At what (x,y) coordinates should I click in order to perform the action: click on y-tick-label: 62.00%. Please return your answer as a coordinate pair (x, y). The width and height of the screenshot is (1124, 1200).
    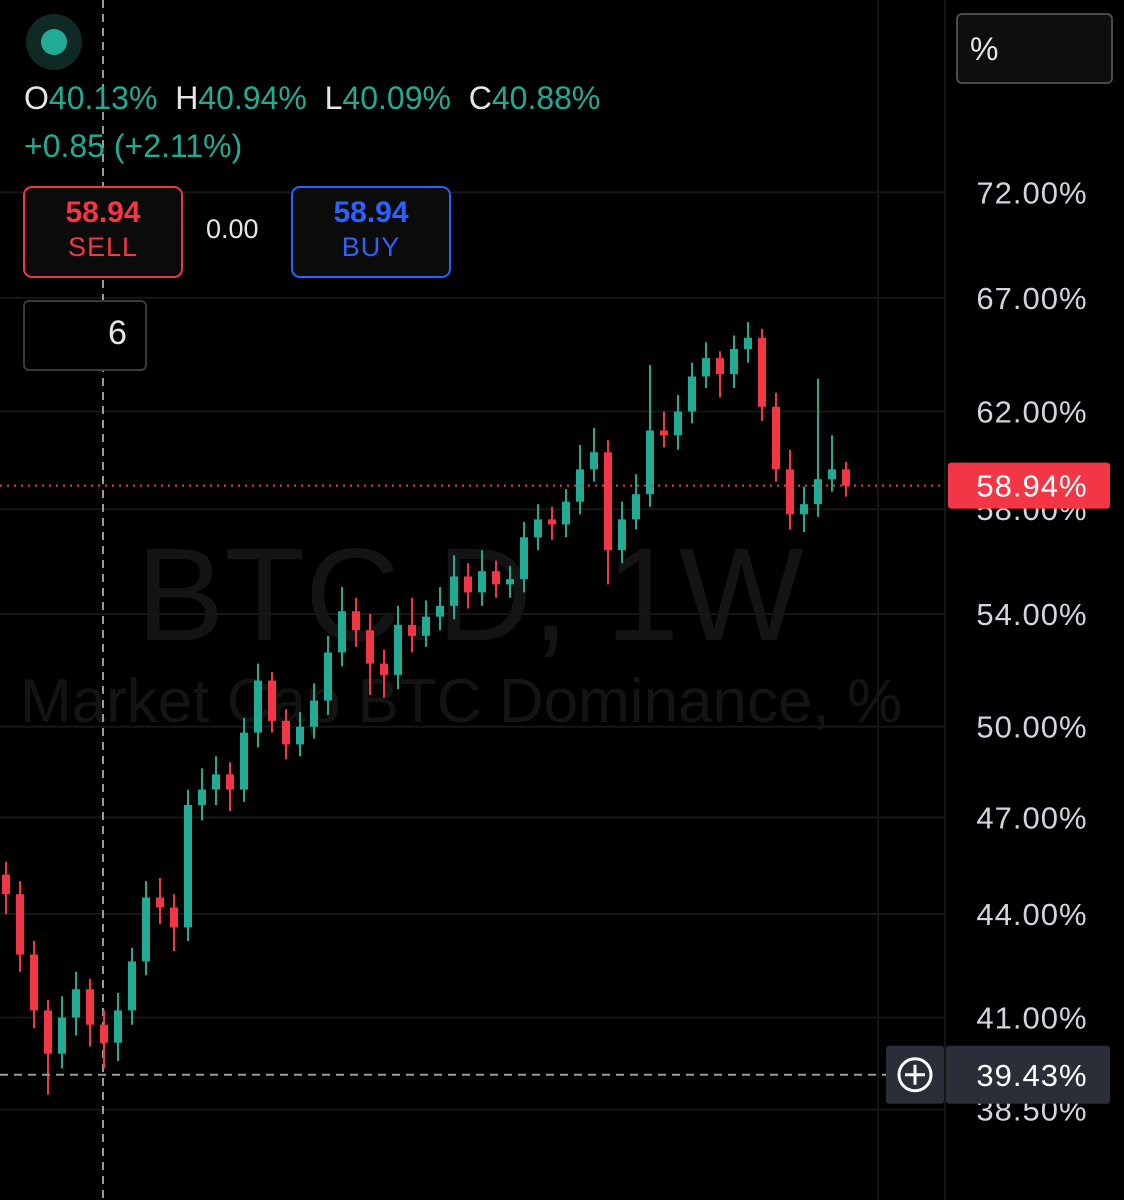
    Looking at the image, I should click on (1031, 411).